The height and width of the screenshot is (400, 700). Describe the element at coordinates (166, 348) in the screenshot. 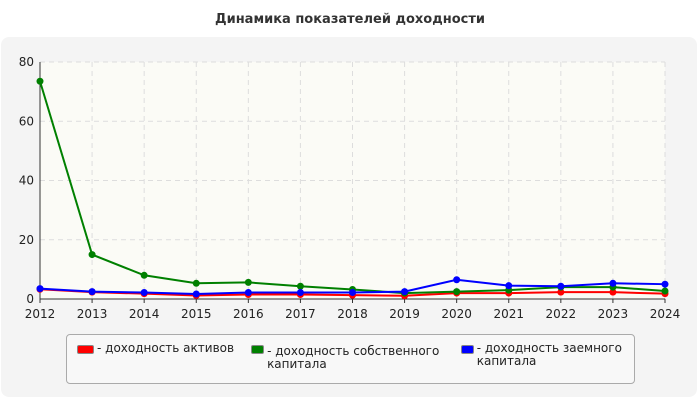

I see `legend-label: - доходность активов` at that location.